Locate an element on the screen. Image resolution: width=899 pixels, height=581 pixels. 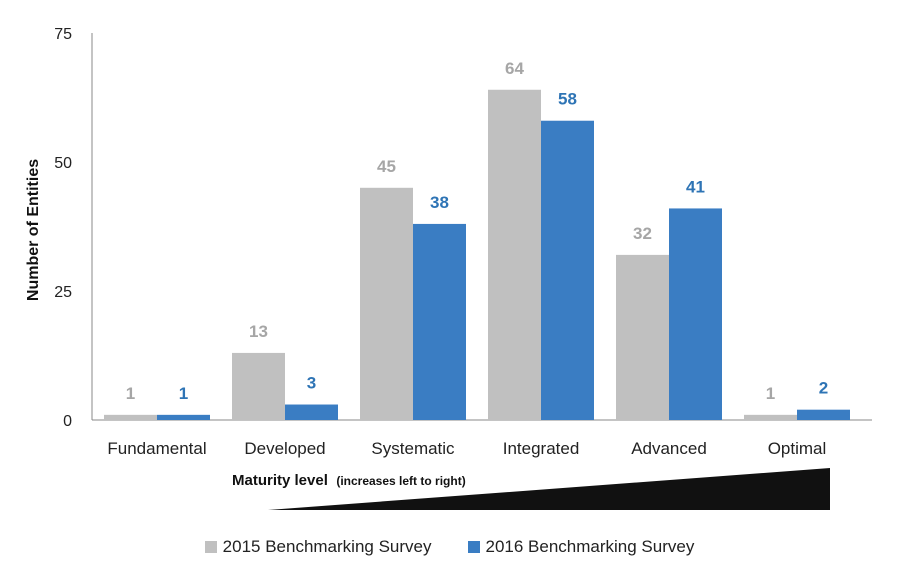
y-tick-label: 50 is located at coordinates (63, 163).